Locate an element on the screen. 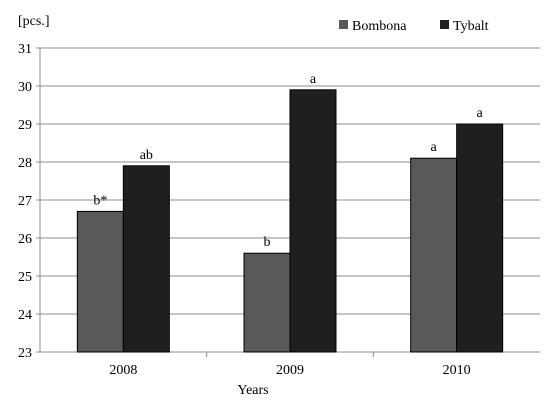 The height and width of the screenshot is (406, 550). y-tick-label-31: 31 is located at coordinates (25, 49).